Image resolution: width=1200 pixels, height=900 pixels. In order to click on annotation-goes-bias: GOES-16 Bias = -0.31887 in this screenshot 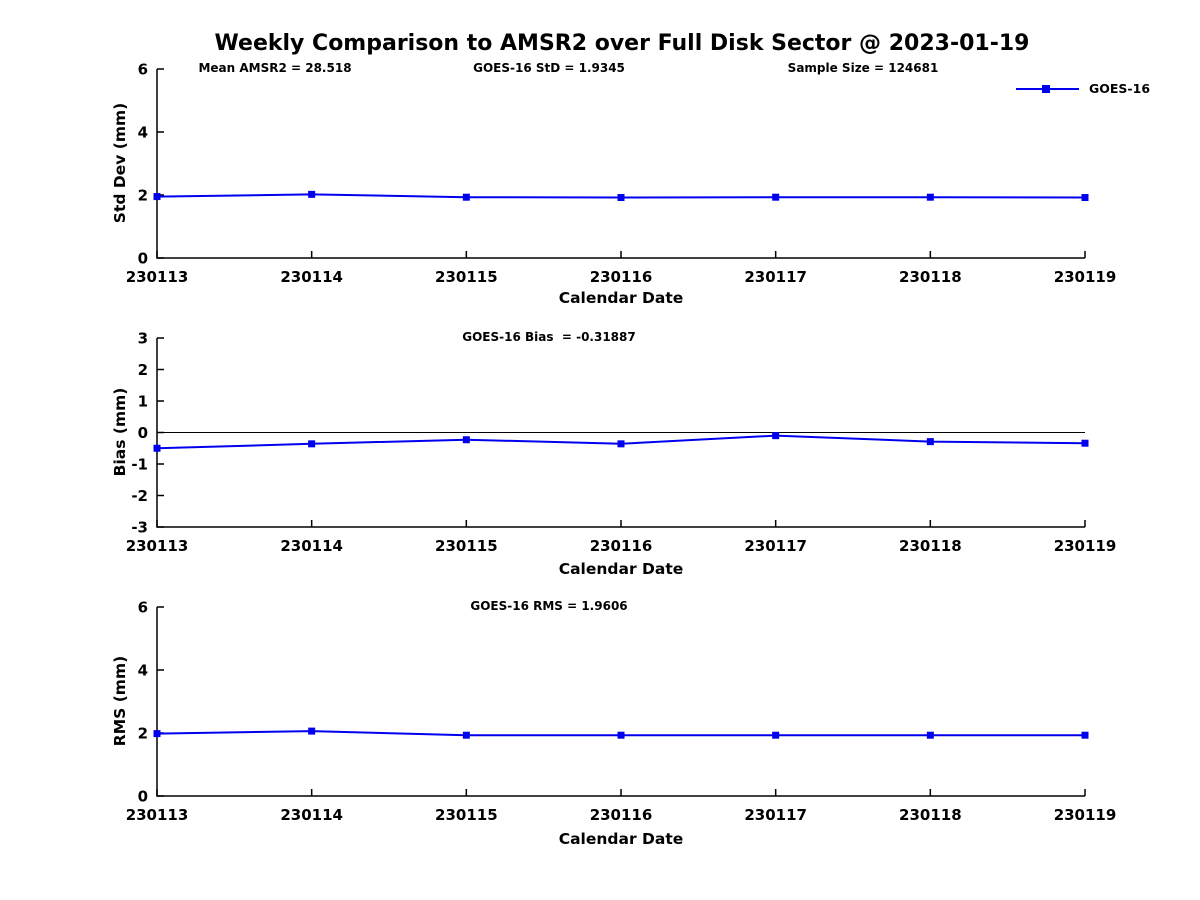, I will do `click(549, 337)`.